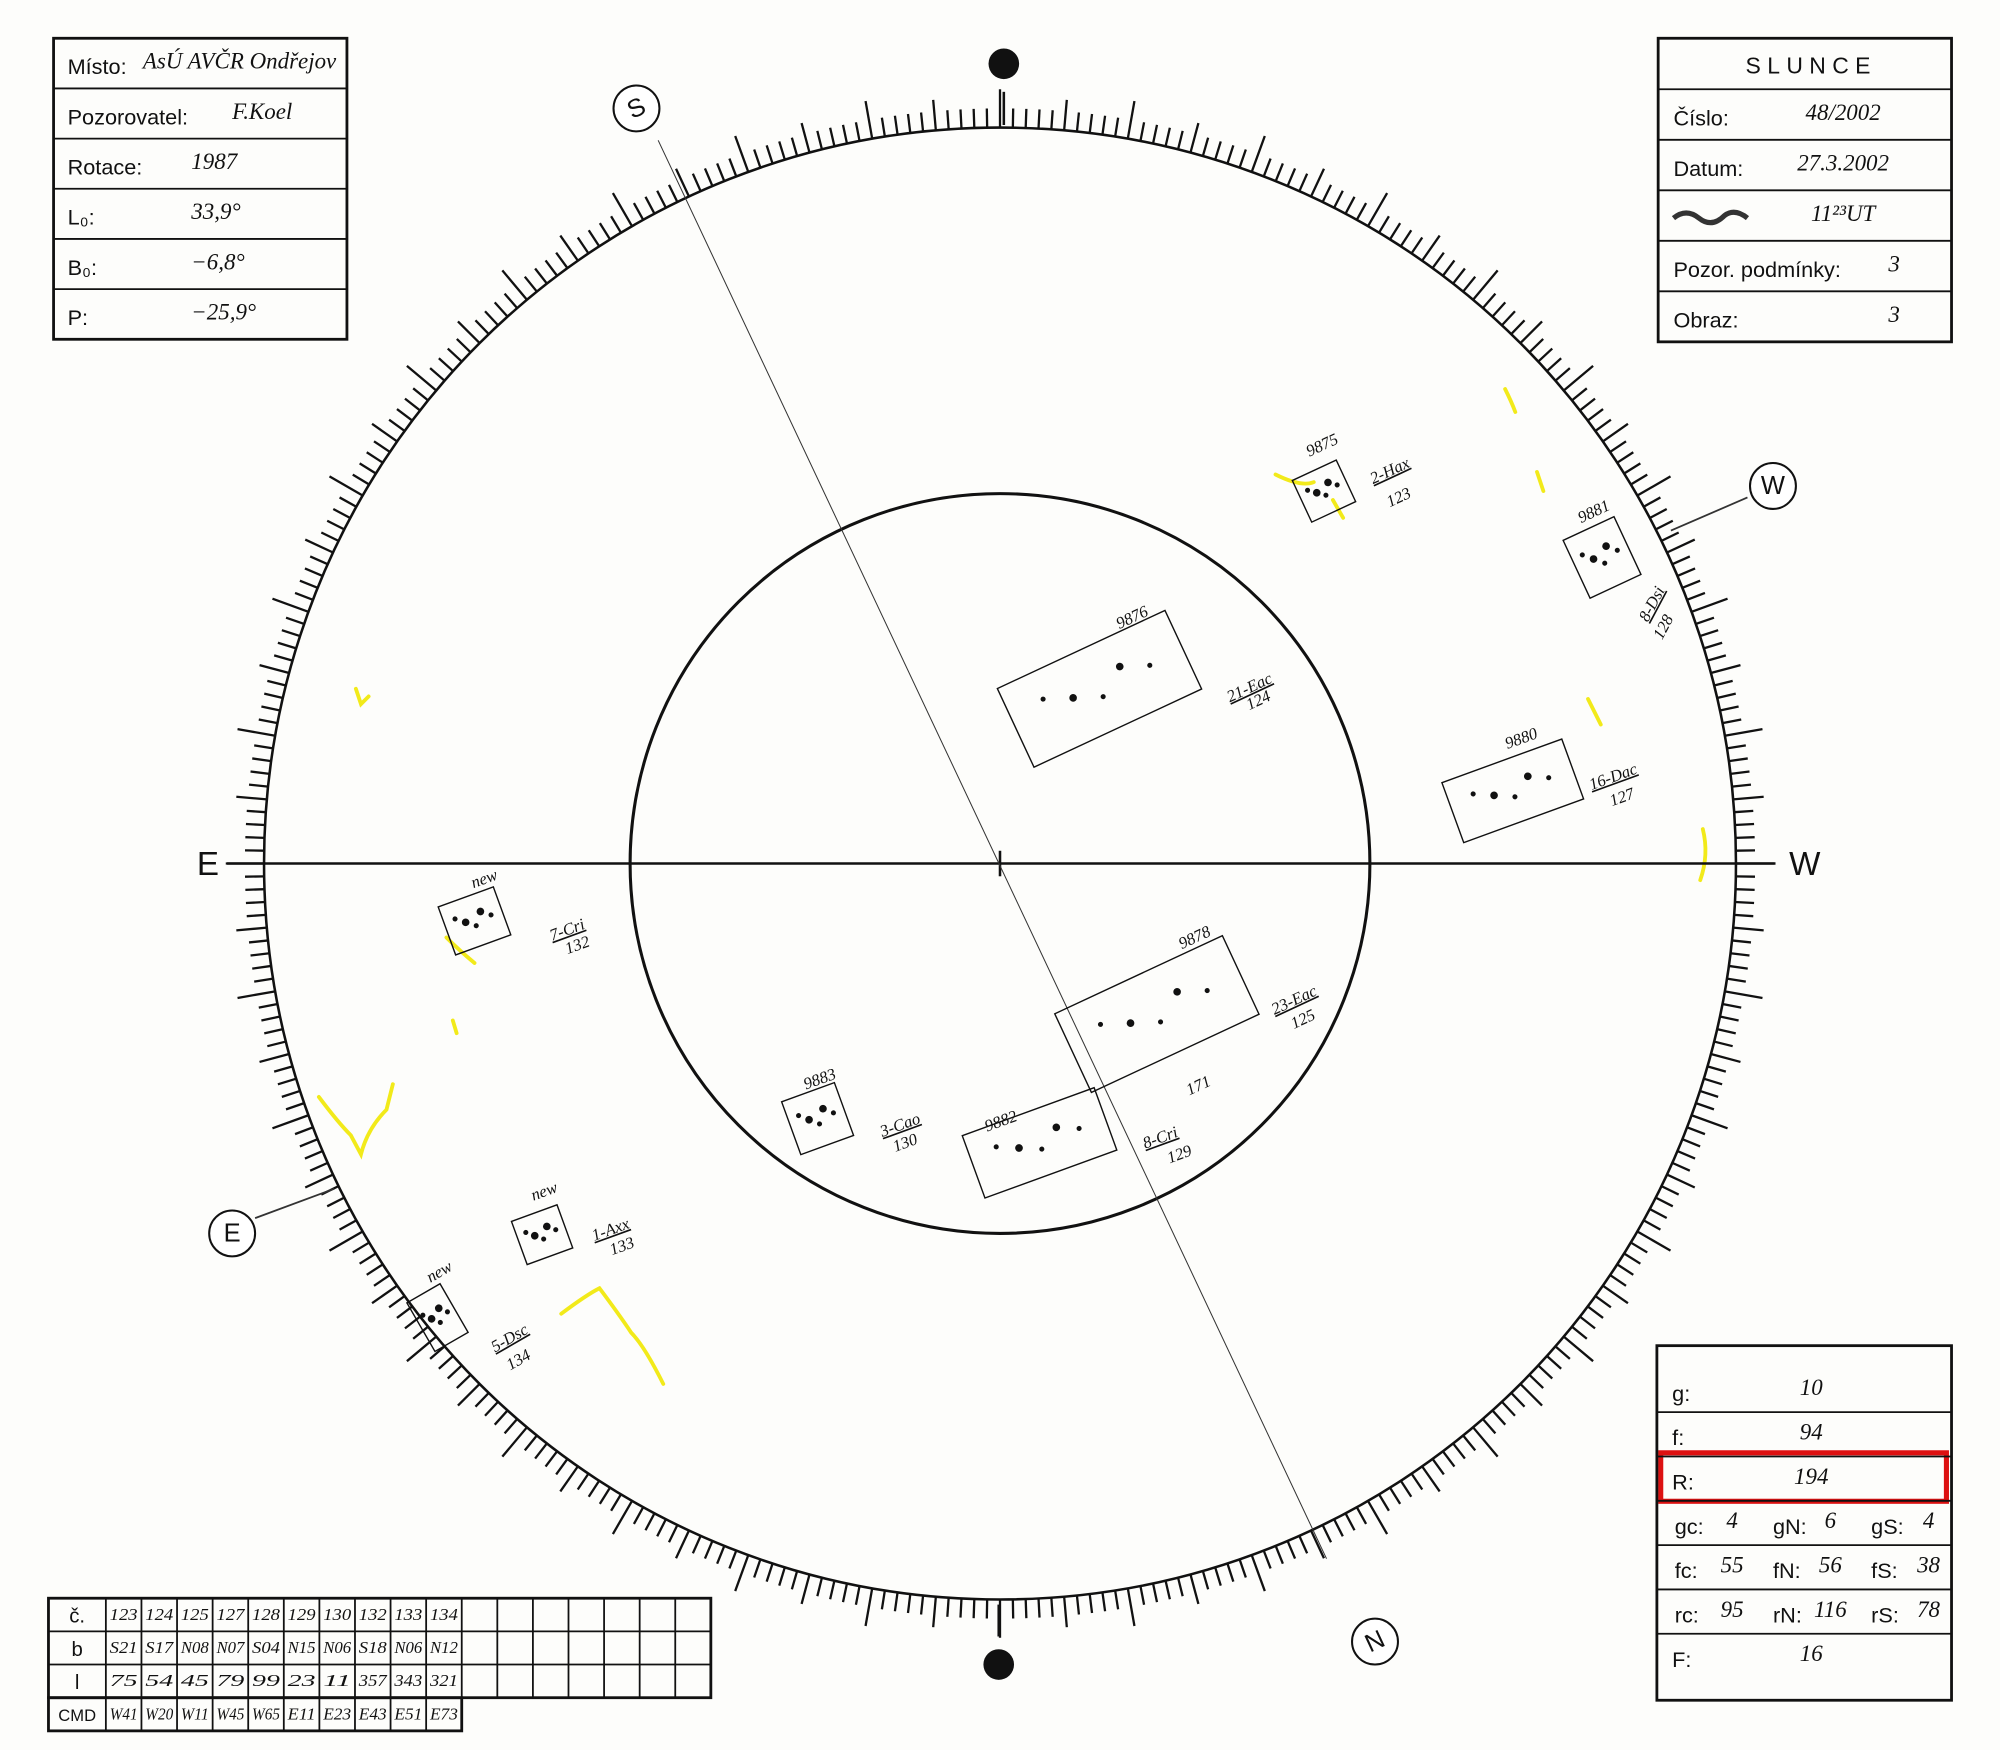  Describe the element at coordinates (124, 1680) in the screenshot. I see `table-cell: 75` at that location.